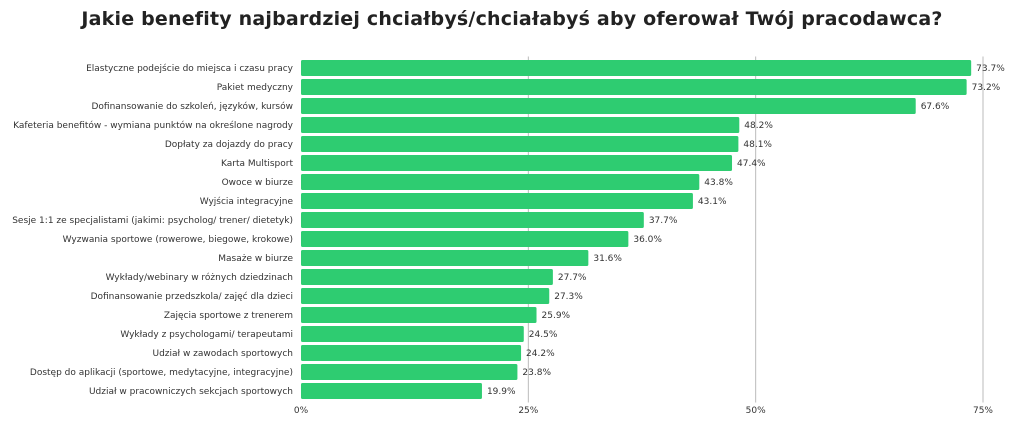 This screenshot has height=430, width=1024. What do you see at coordinates (751, 164) in the screenshot?
I see `data-label: 47.4%` at bounding box center [751, 164].